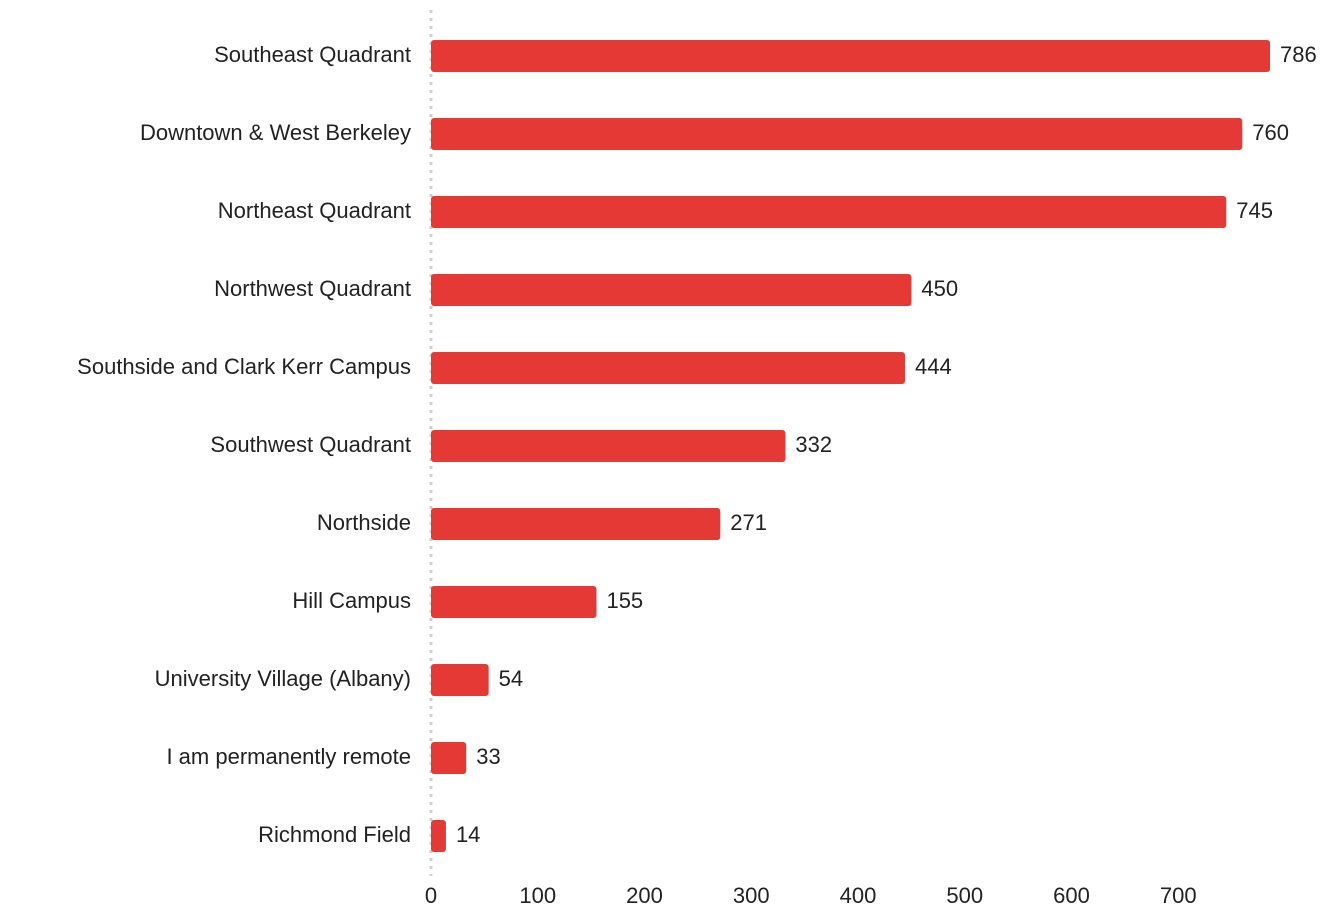  I want to click on y-tick-label: Southside and Clark Kerr Campus, so click(244, 366).